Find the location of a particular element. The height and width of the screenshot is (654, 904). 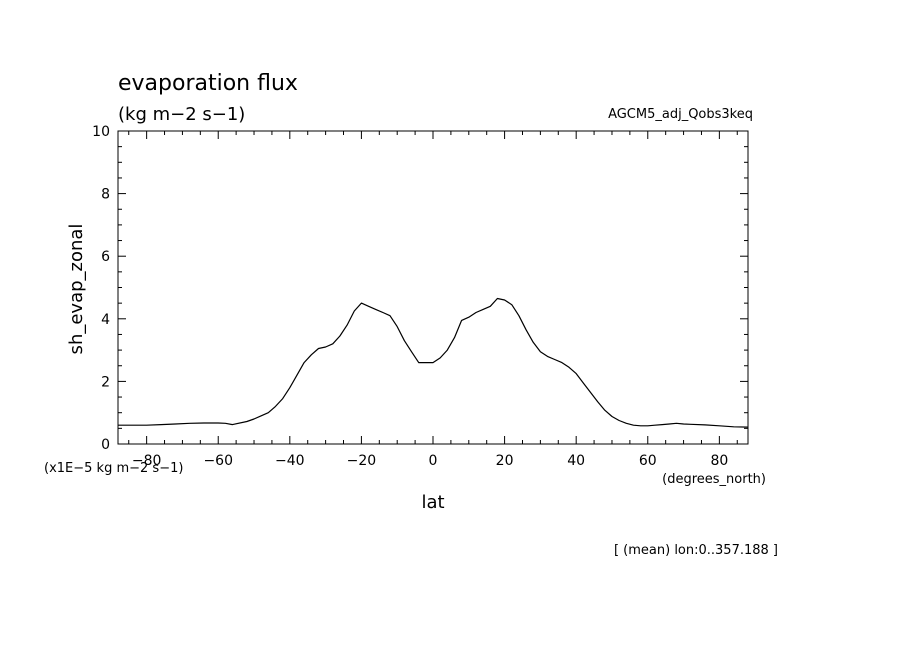

y-tick-label: 4 is located at coordinates (105, 320).